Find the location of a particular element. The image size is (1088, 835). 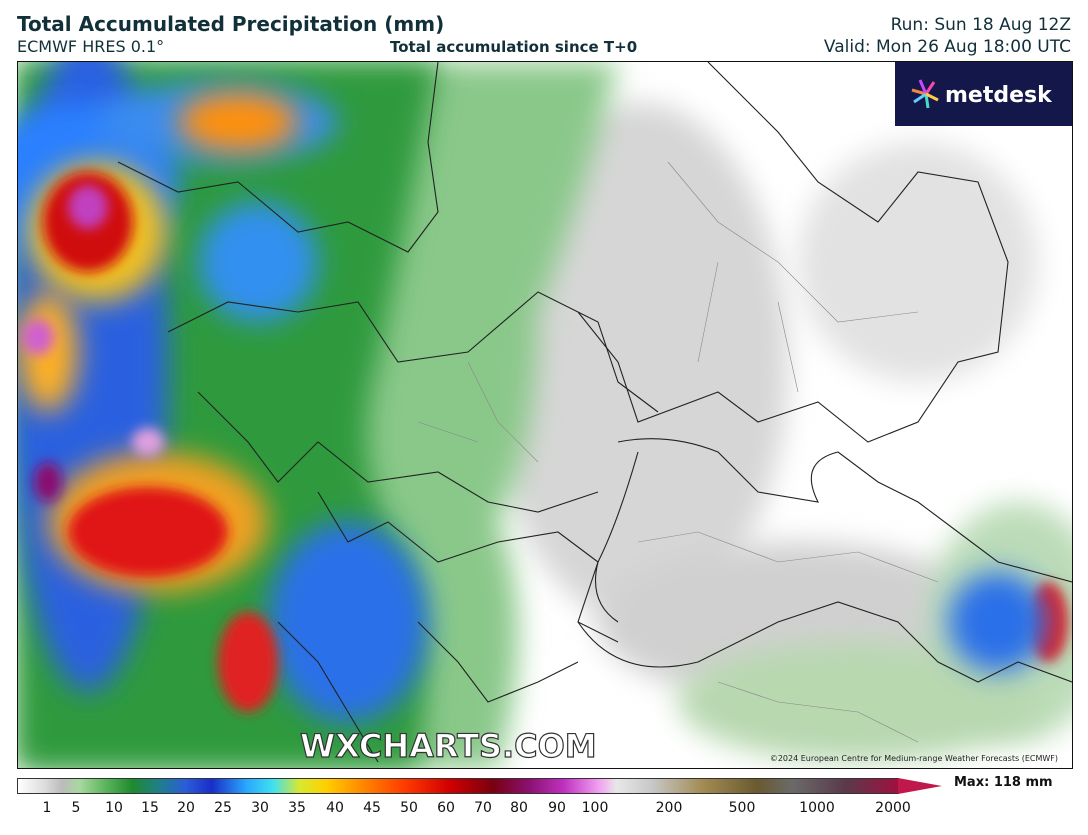

colorbar-tick-label: 50 is located at coordinates (409, 808).